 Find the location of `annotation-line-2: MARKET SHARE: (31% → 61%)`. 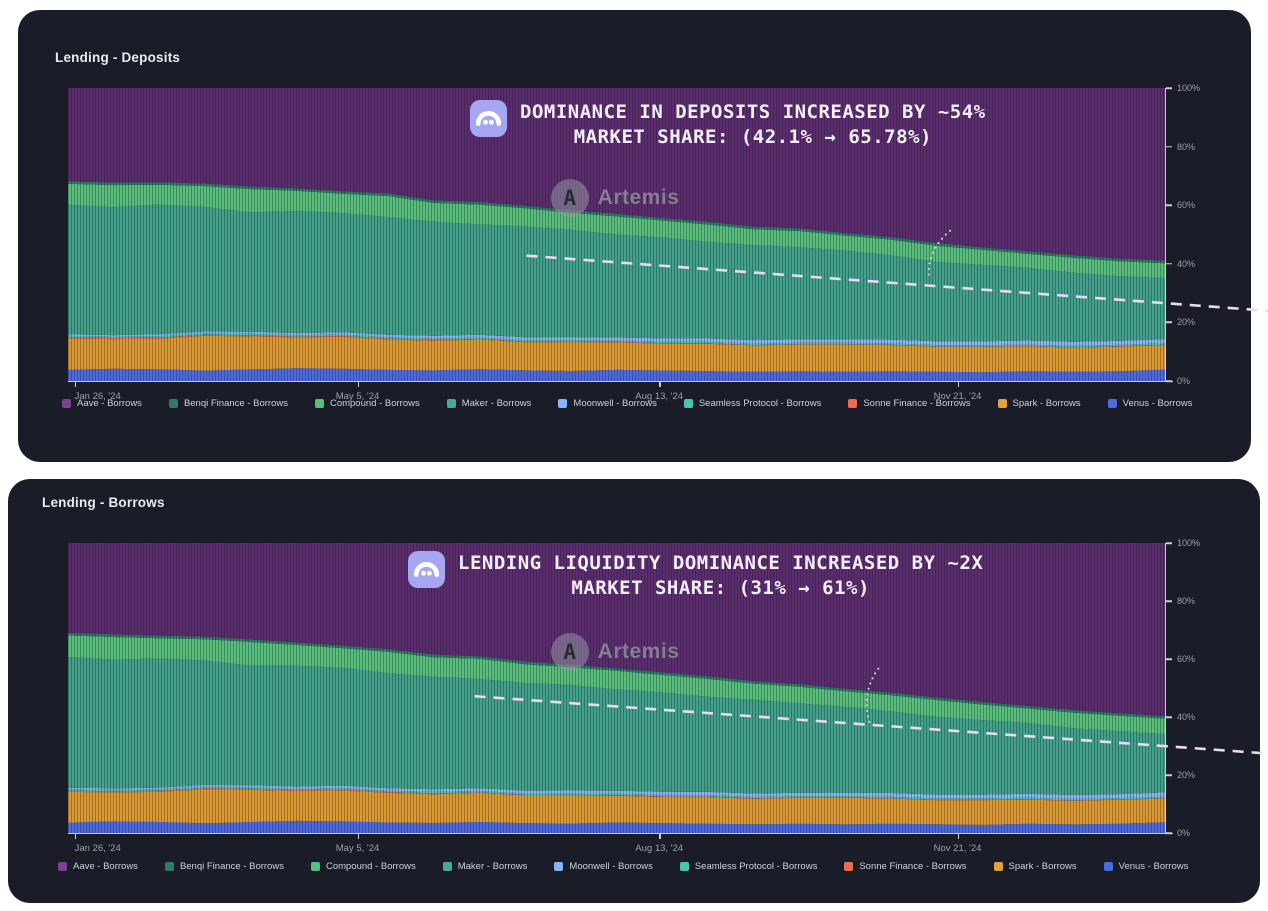

annotation-line-2: MARKET SHARE: (31% → 61%) is located at coordinates (720, 588).